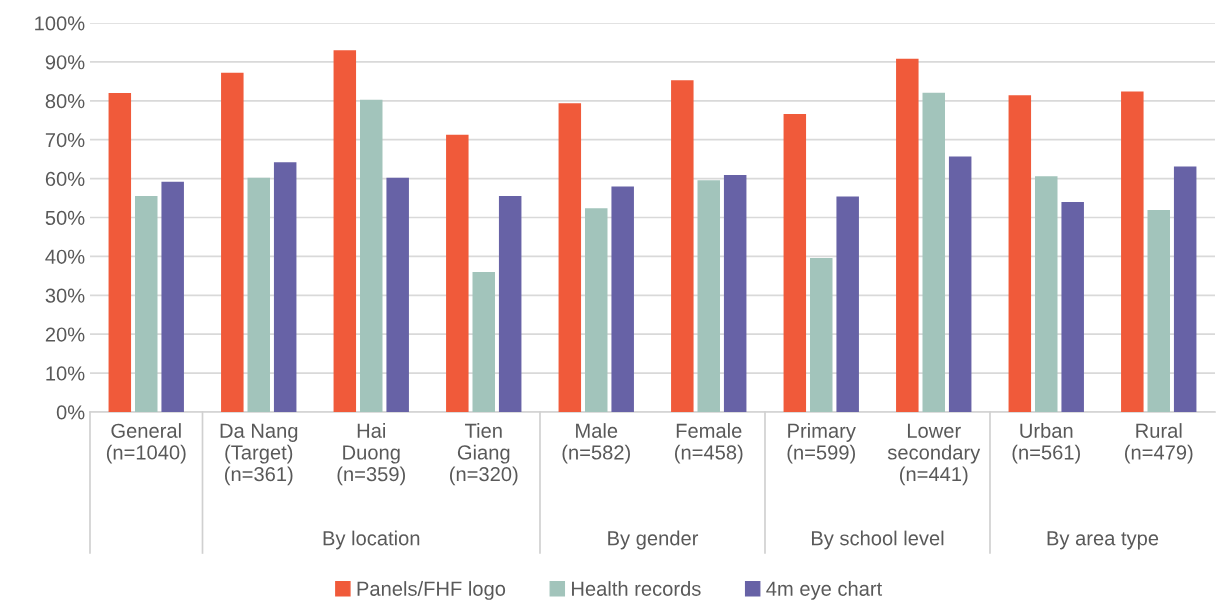 This screenshot has height=600, width=1218. Describe the element at coordinates (70, 412) in the screenshot. I see `y-tick-label: 0%` at that location.